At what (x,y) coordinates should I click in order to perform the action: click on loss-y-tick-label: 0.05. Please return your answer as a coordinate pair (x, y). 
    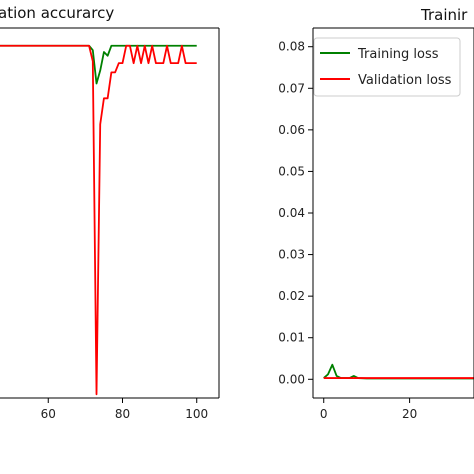
    Looking at the image, I should click on (291, 171).